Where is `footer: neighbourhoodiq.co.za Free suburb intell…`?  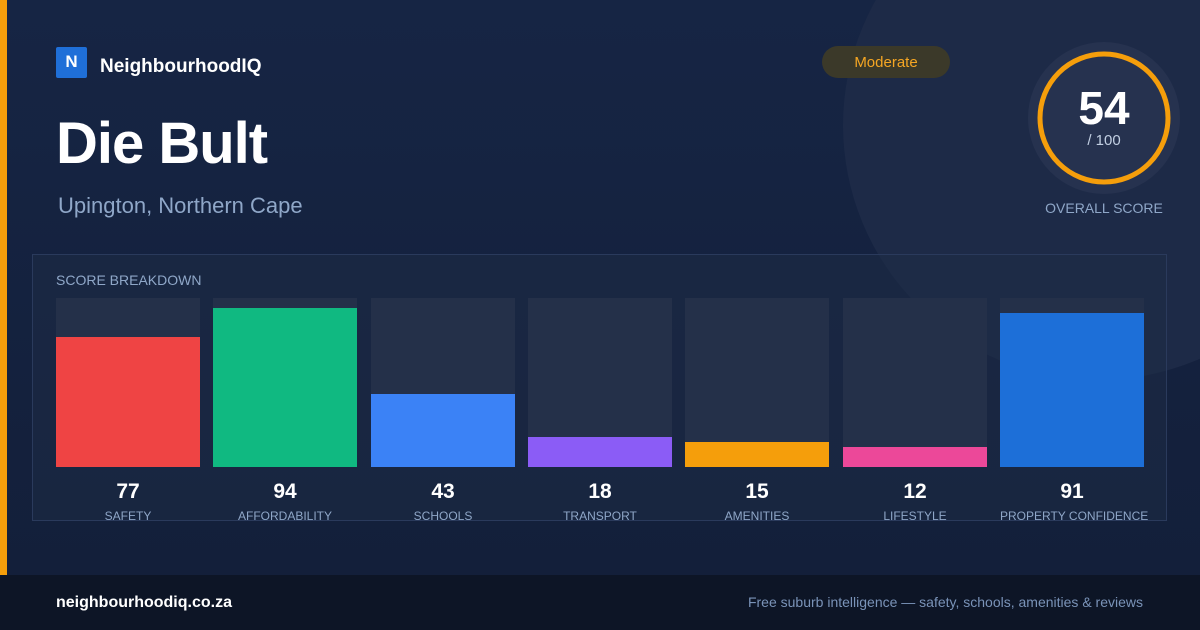 footer: neighbourhoodiq.co.za Free suburb intell… is located at coordinates (600, 602).